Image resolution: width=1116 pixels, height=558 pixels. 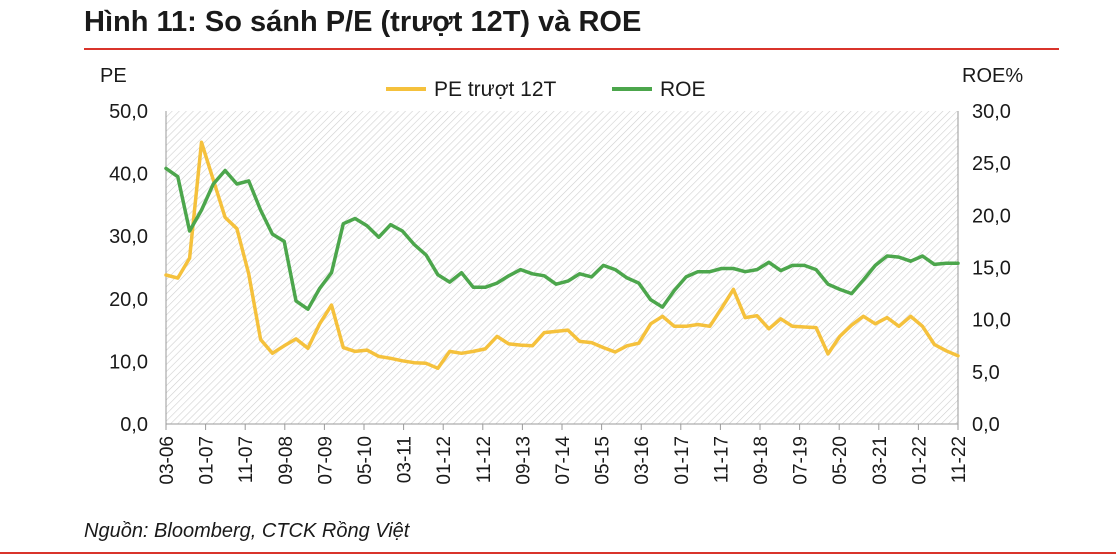 What do you see at coordinates (128, 268) in the screenshot?
I see `left-axis: 0,0 10,0 20,0 30,0 40,0 50,0` at bounding box center [128, 268].